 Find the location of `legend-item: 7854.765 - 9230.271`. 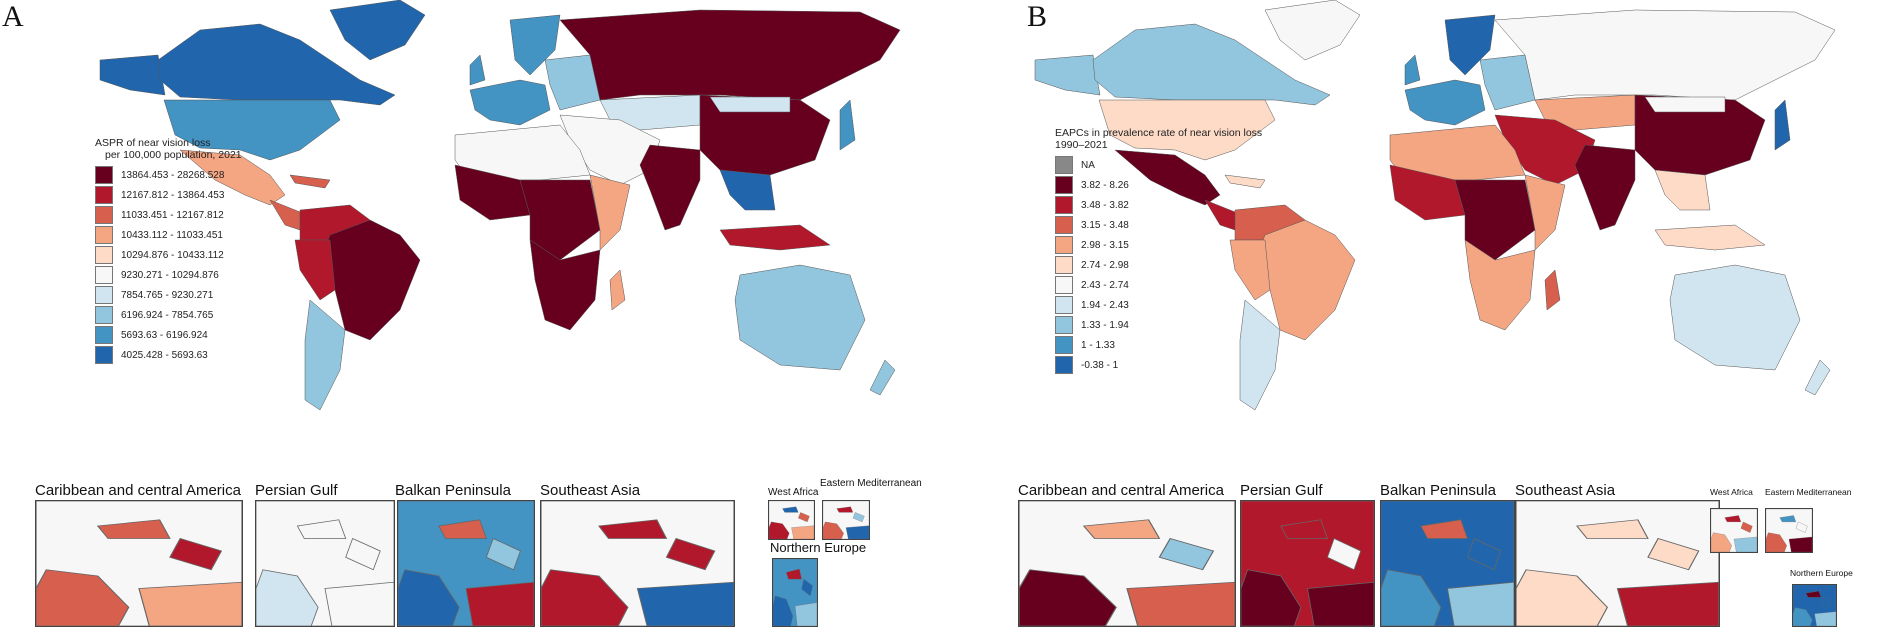

legend-item: 7854.765 - 9230.271 is located at coordinates (168, 295).